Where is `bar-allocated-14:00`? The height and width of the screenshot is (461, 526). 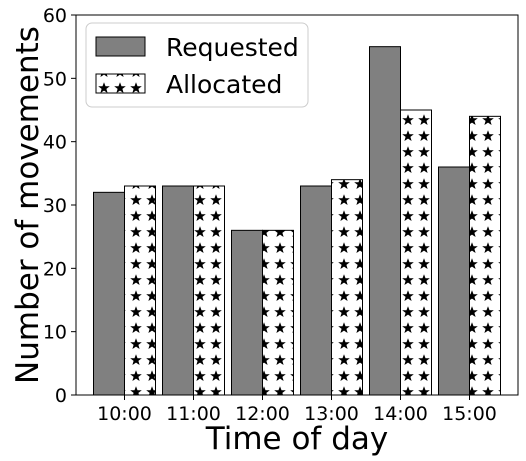
bar-allocated-14:00 is located at coordinates (416, 252).